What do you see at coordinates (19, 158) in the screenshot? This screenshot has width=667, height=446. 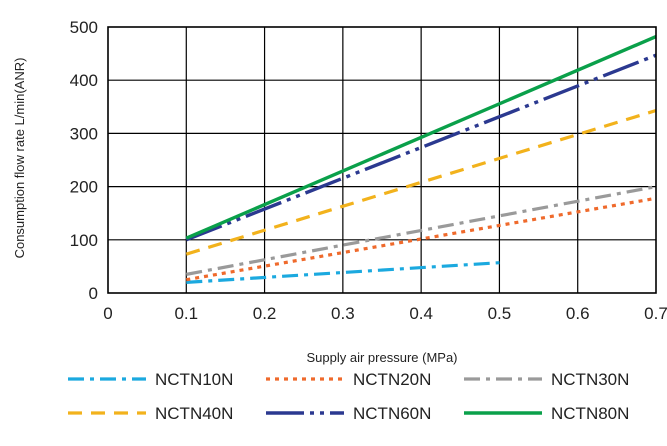 I see `y-axis-label: Consumption flow rate L/min(ANR)` at bounding box center [19, 158].